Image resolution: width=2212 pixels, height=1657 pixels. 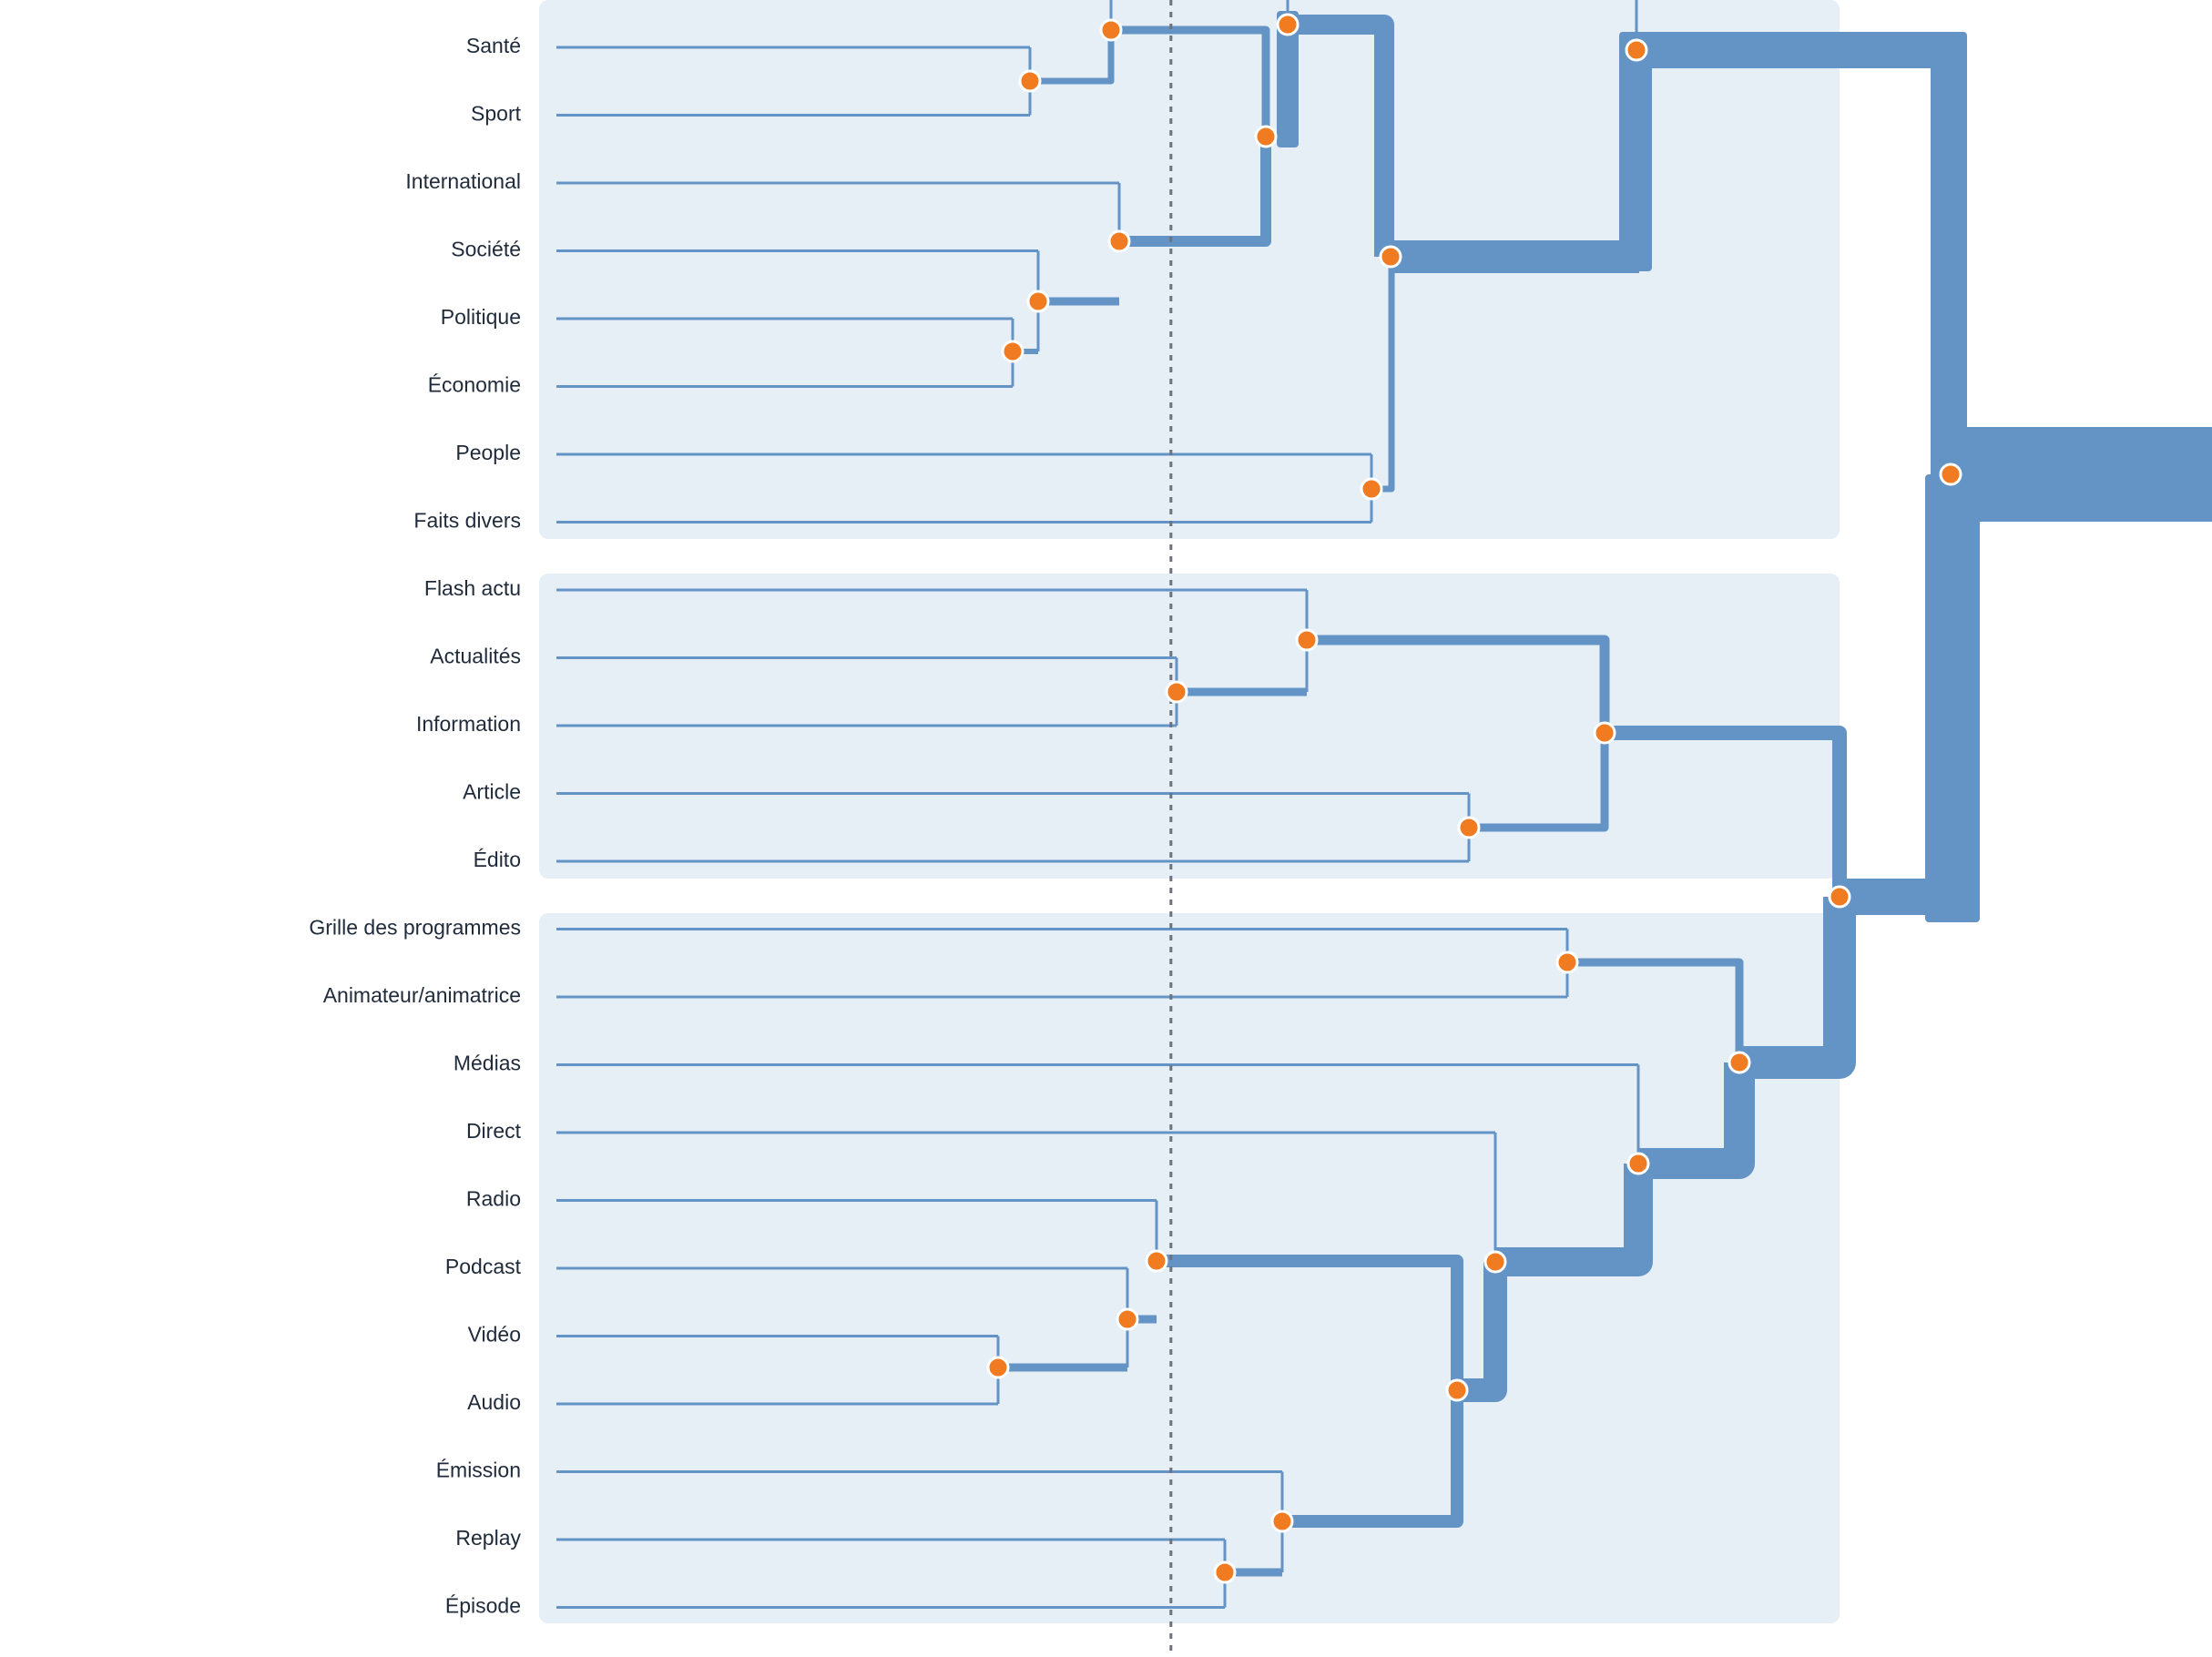 I want to click on leaf-label: Animateur/animatrice, so click(x=422, y=995).